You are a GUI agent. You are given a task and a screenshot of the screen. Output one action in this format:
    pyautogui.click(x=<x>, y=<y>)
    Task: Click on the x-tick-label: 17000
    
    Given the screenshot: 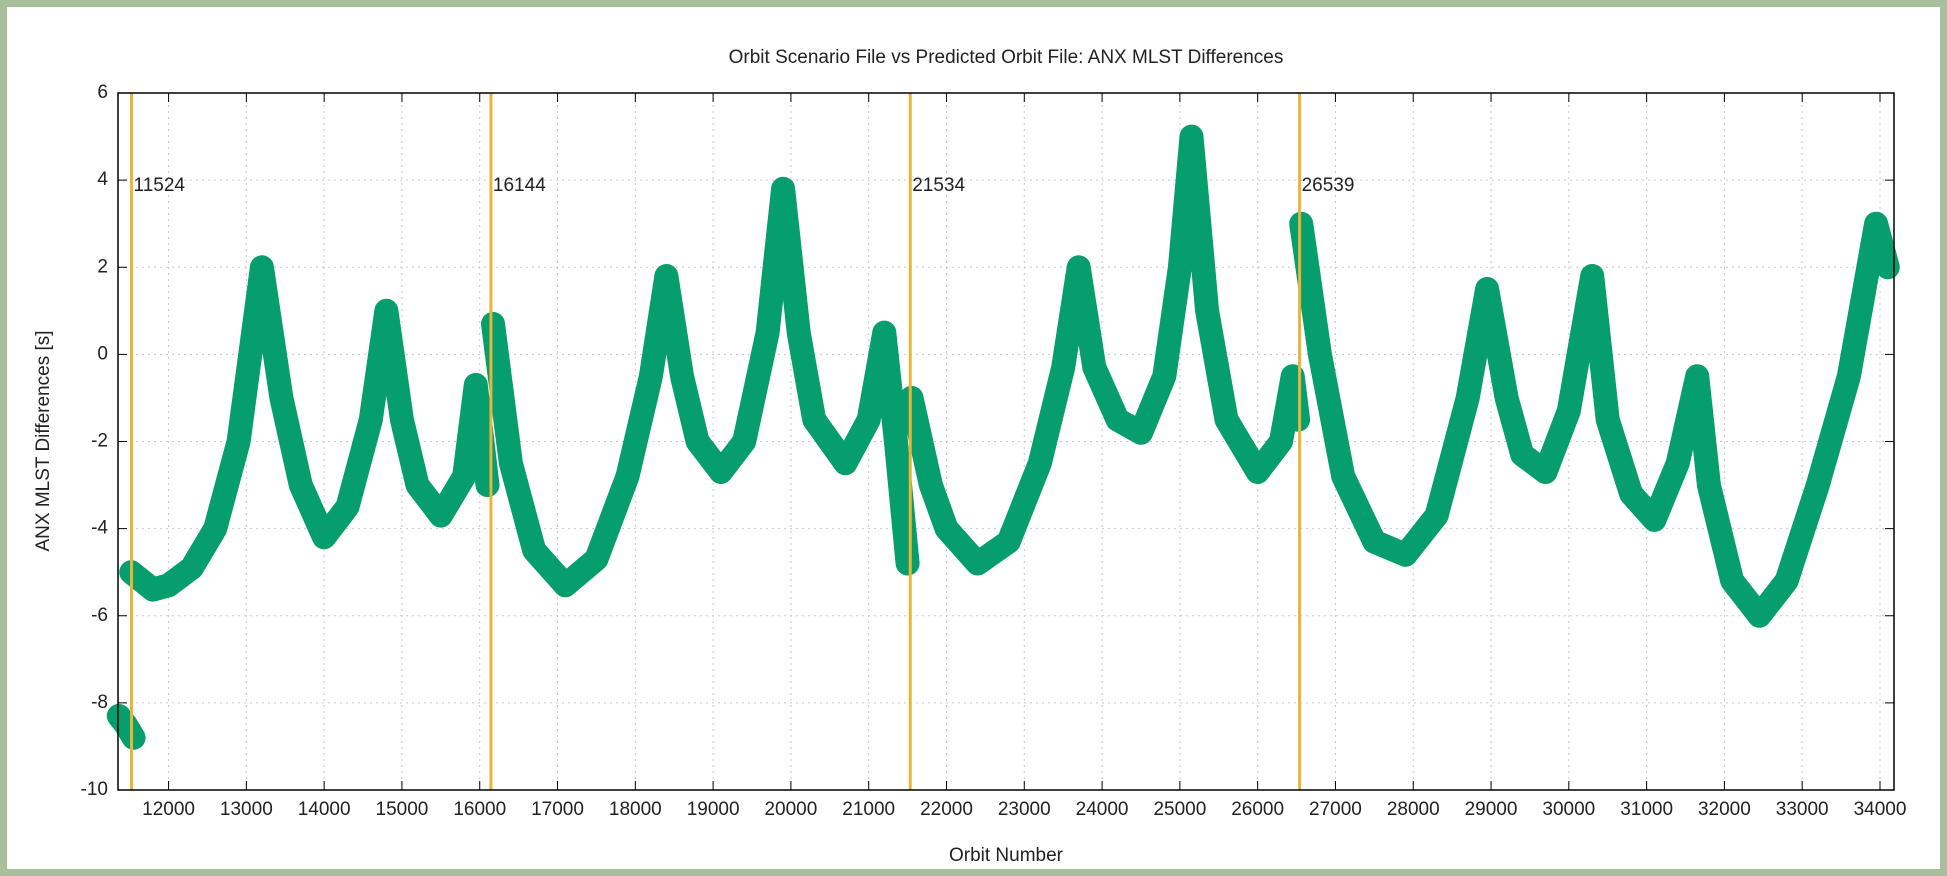 What is the action you would take?
    pyautogui.click(x=557, y=809)
    